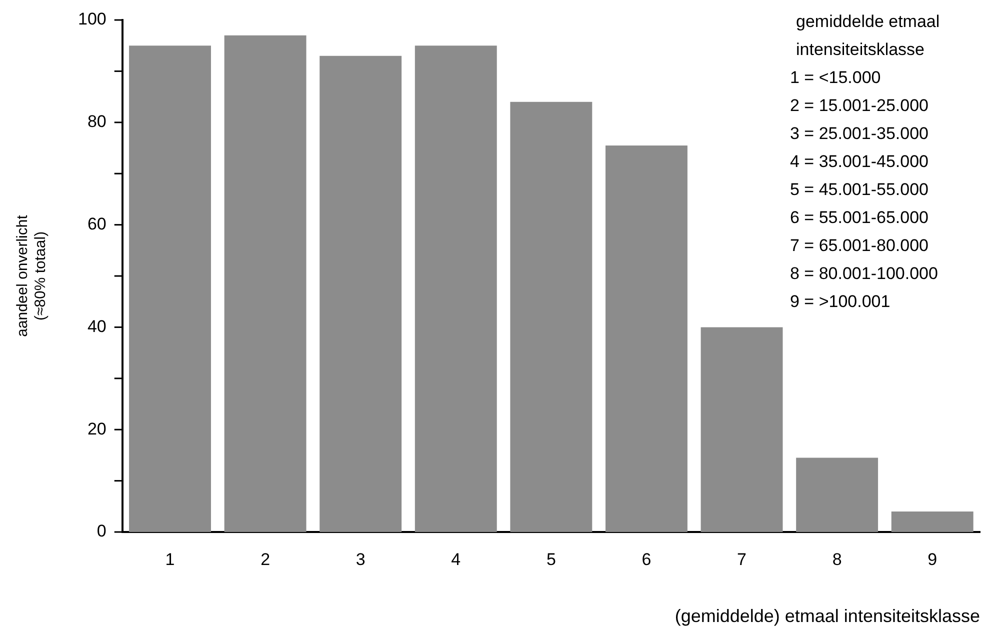  Describe the element at coordinates (840, 302) in the screenshot. I see `annotation: 9 = >100.001` at that location.